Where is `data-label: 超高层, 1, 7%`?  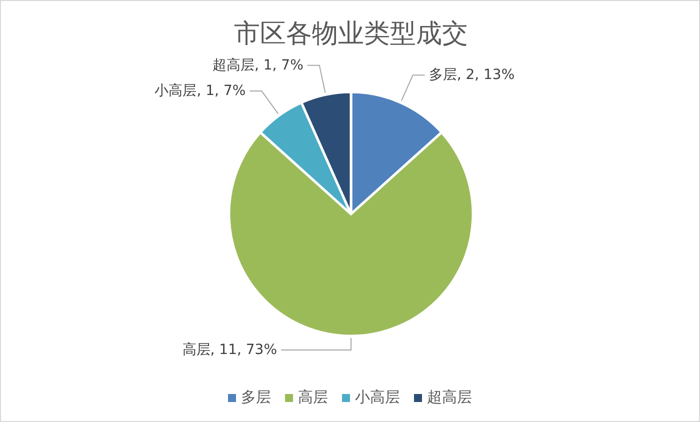 data-label: 超高层, 1, 7% is located at coordinates (258, 65).